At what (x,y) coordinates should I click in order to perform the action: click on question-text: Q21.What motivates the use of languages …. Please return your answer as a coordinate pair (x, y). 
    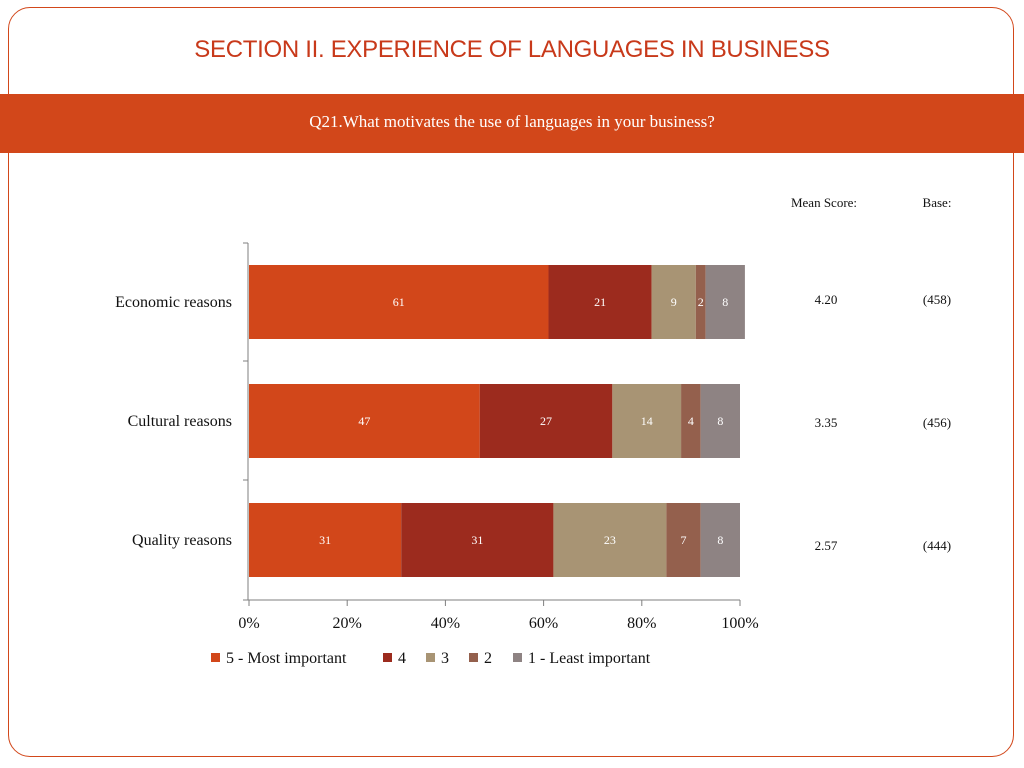
    Looking at the image, I should click on (512, 121).